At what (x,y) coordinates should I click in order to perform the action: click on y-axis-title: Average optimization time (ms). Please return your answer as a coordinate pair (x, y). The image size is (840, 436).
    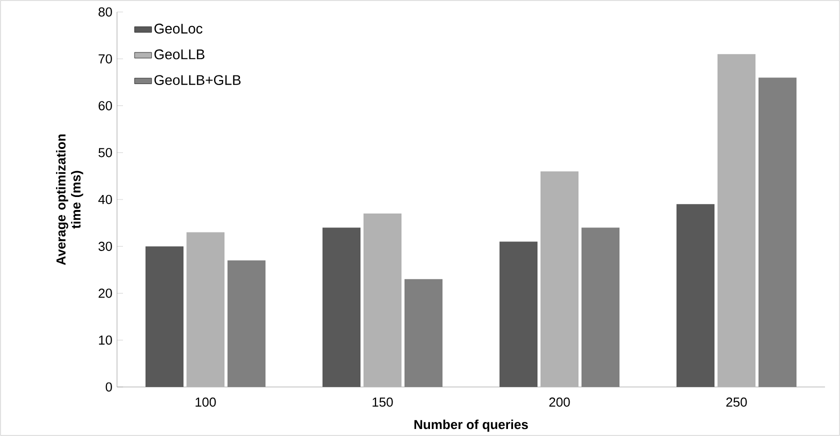
    Looking at the image, I should click on (70, 200).